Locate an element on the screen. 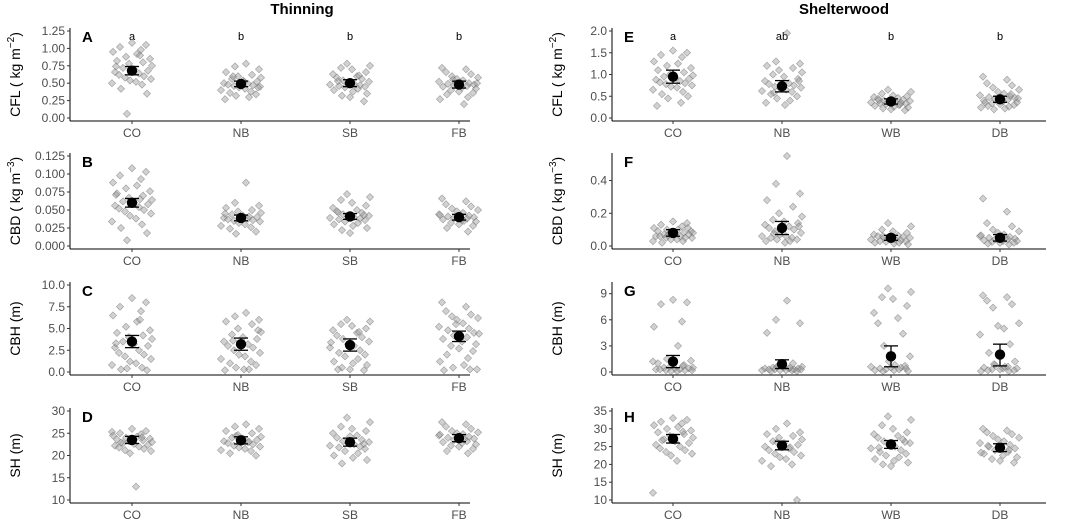  y-tick-label: 1.0 is located at coordinates (598, 75).